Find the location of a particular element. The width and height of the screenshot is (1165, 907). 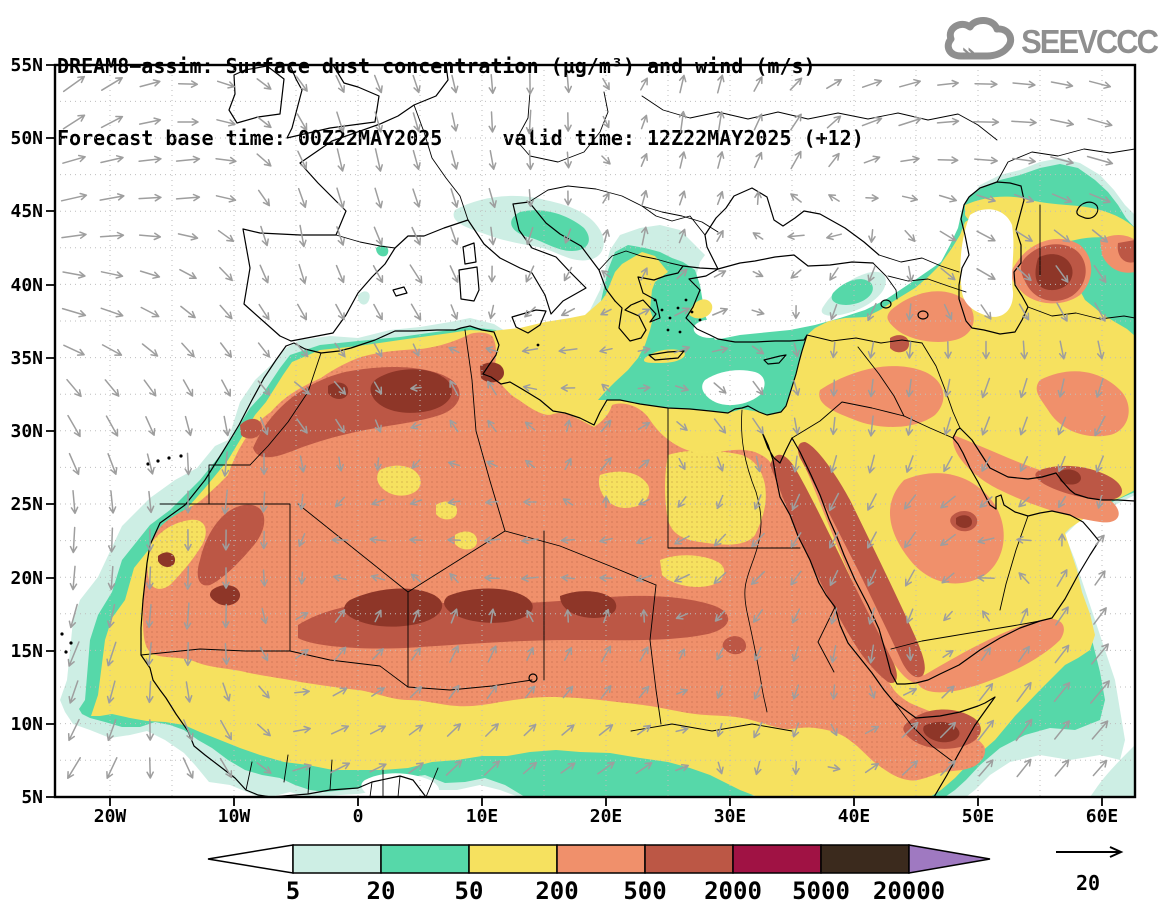

colorbar-label-50: 50 is located at coordinates (469, 891).